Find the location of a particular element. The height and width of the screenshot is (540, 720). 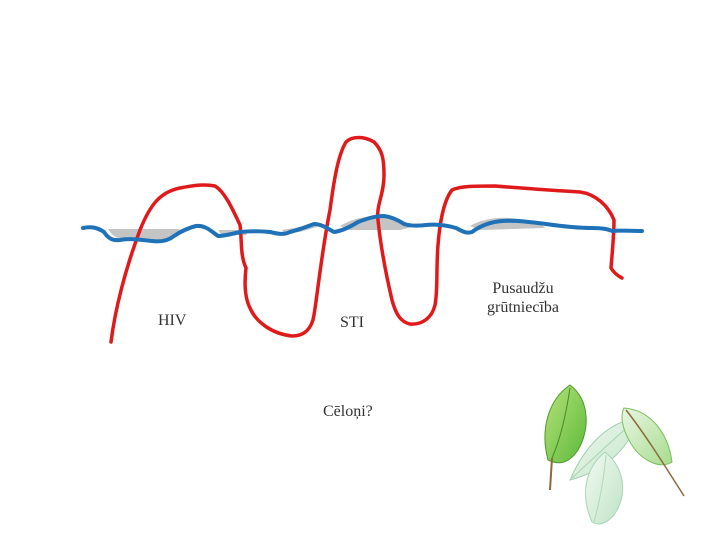

leaf-green is located at coordinates (565, 437).